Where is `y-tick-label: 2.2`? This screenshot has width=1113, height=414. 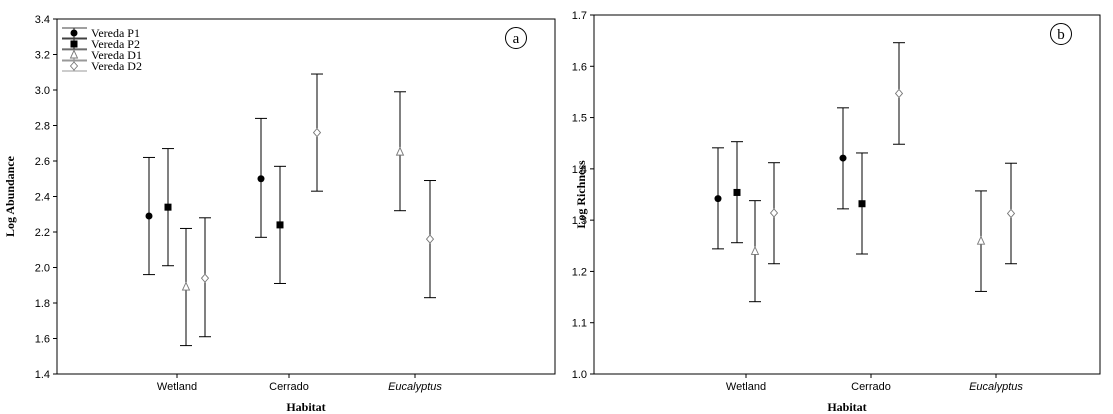 y-tick-label: 2.2 is located at coordinates (42, 233).